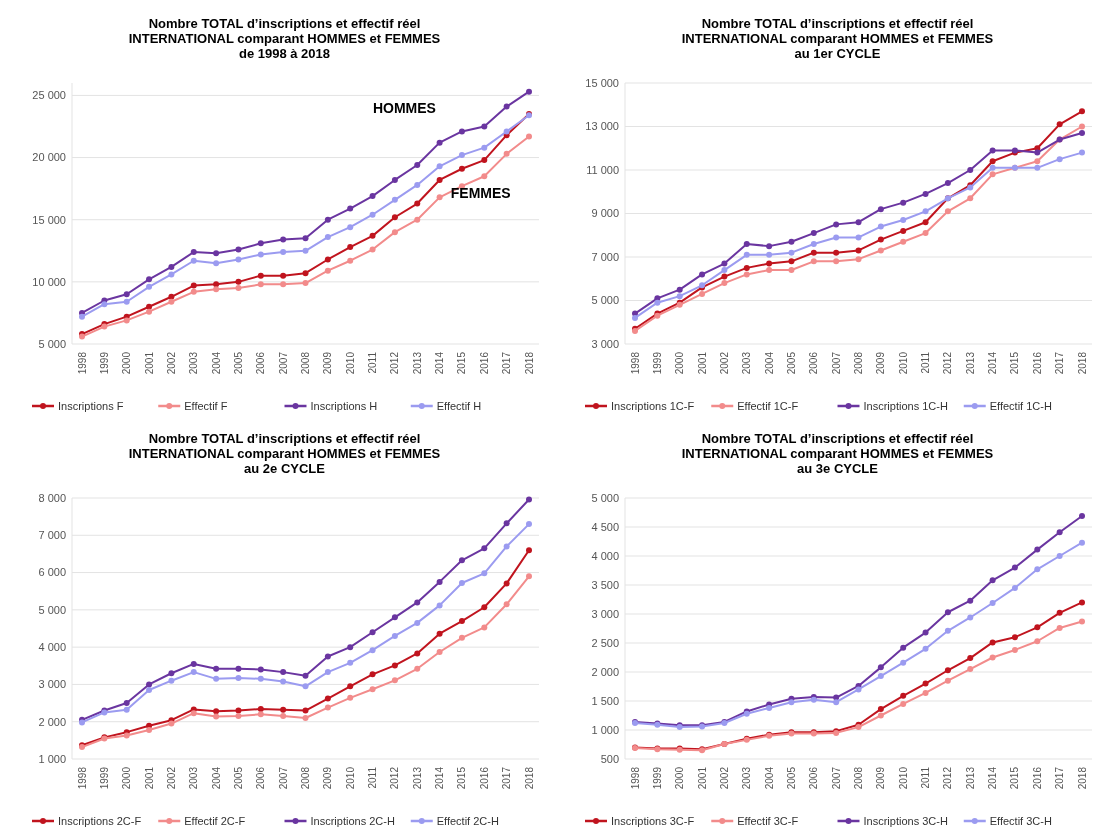  What do you see at coordinates (206, 405) in the screenshot?
I see `legend-label: Effectif F` at bounding box center [206, 405].